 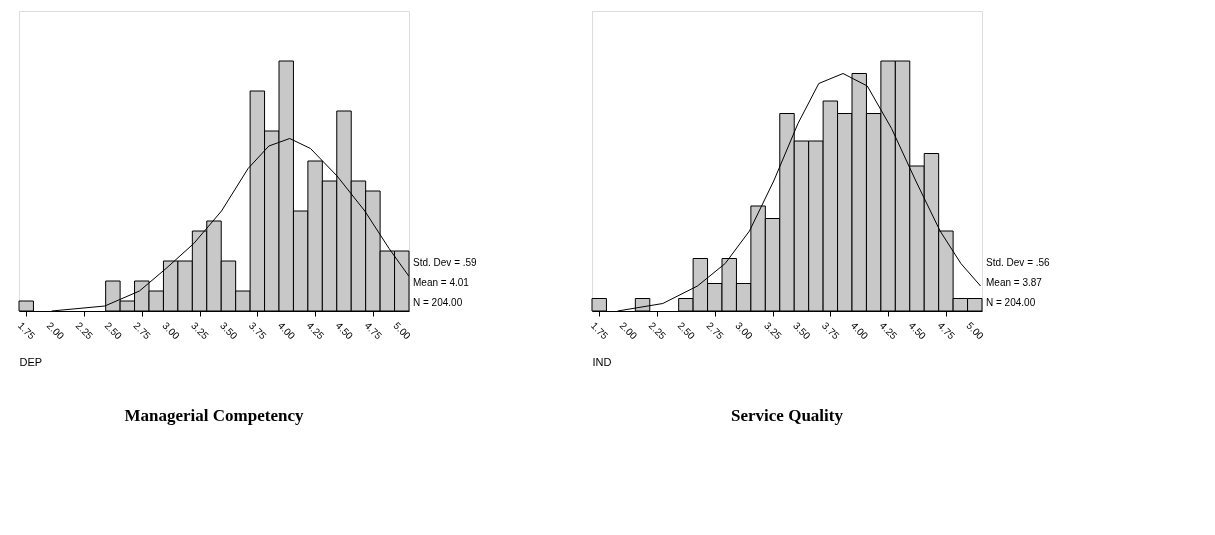 I want to click on text: Service Quality, so click(x=787, y=415).